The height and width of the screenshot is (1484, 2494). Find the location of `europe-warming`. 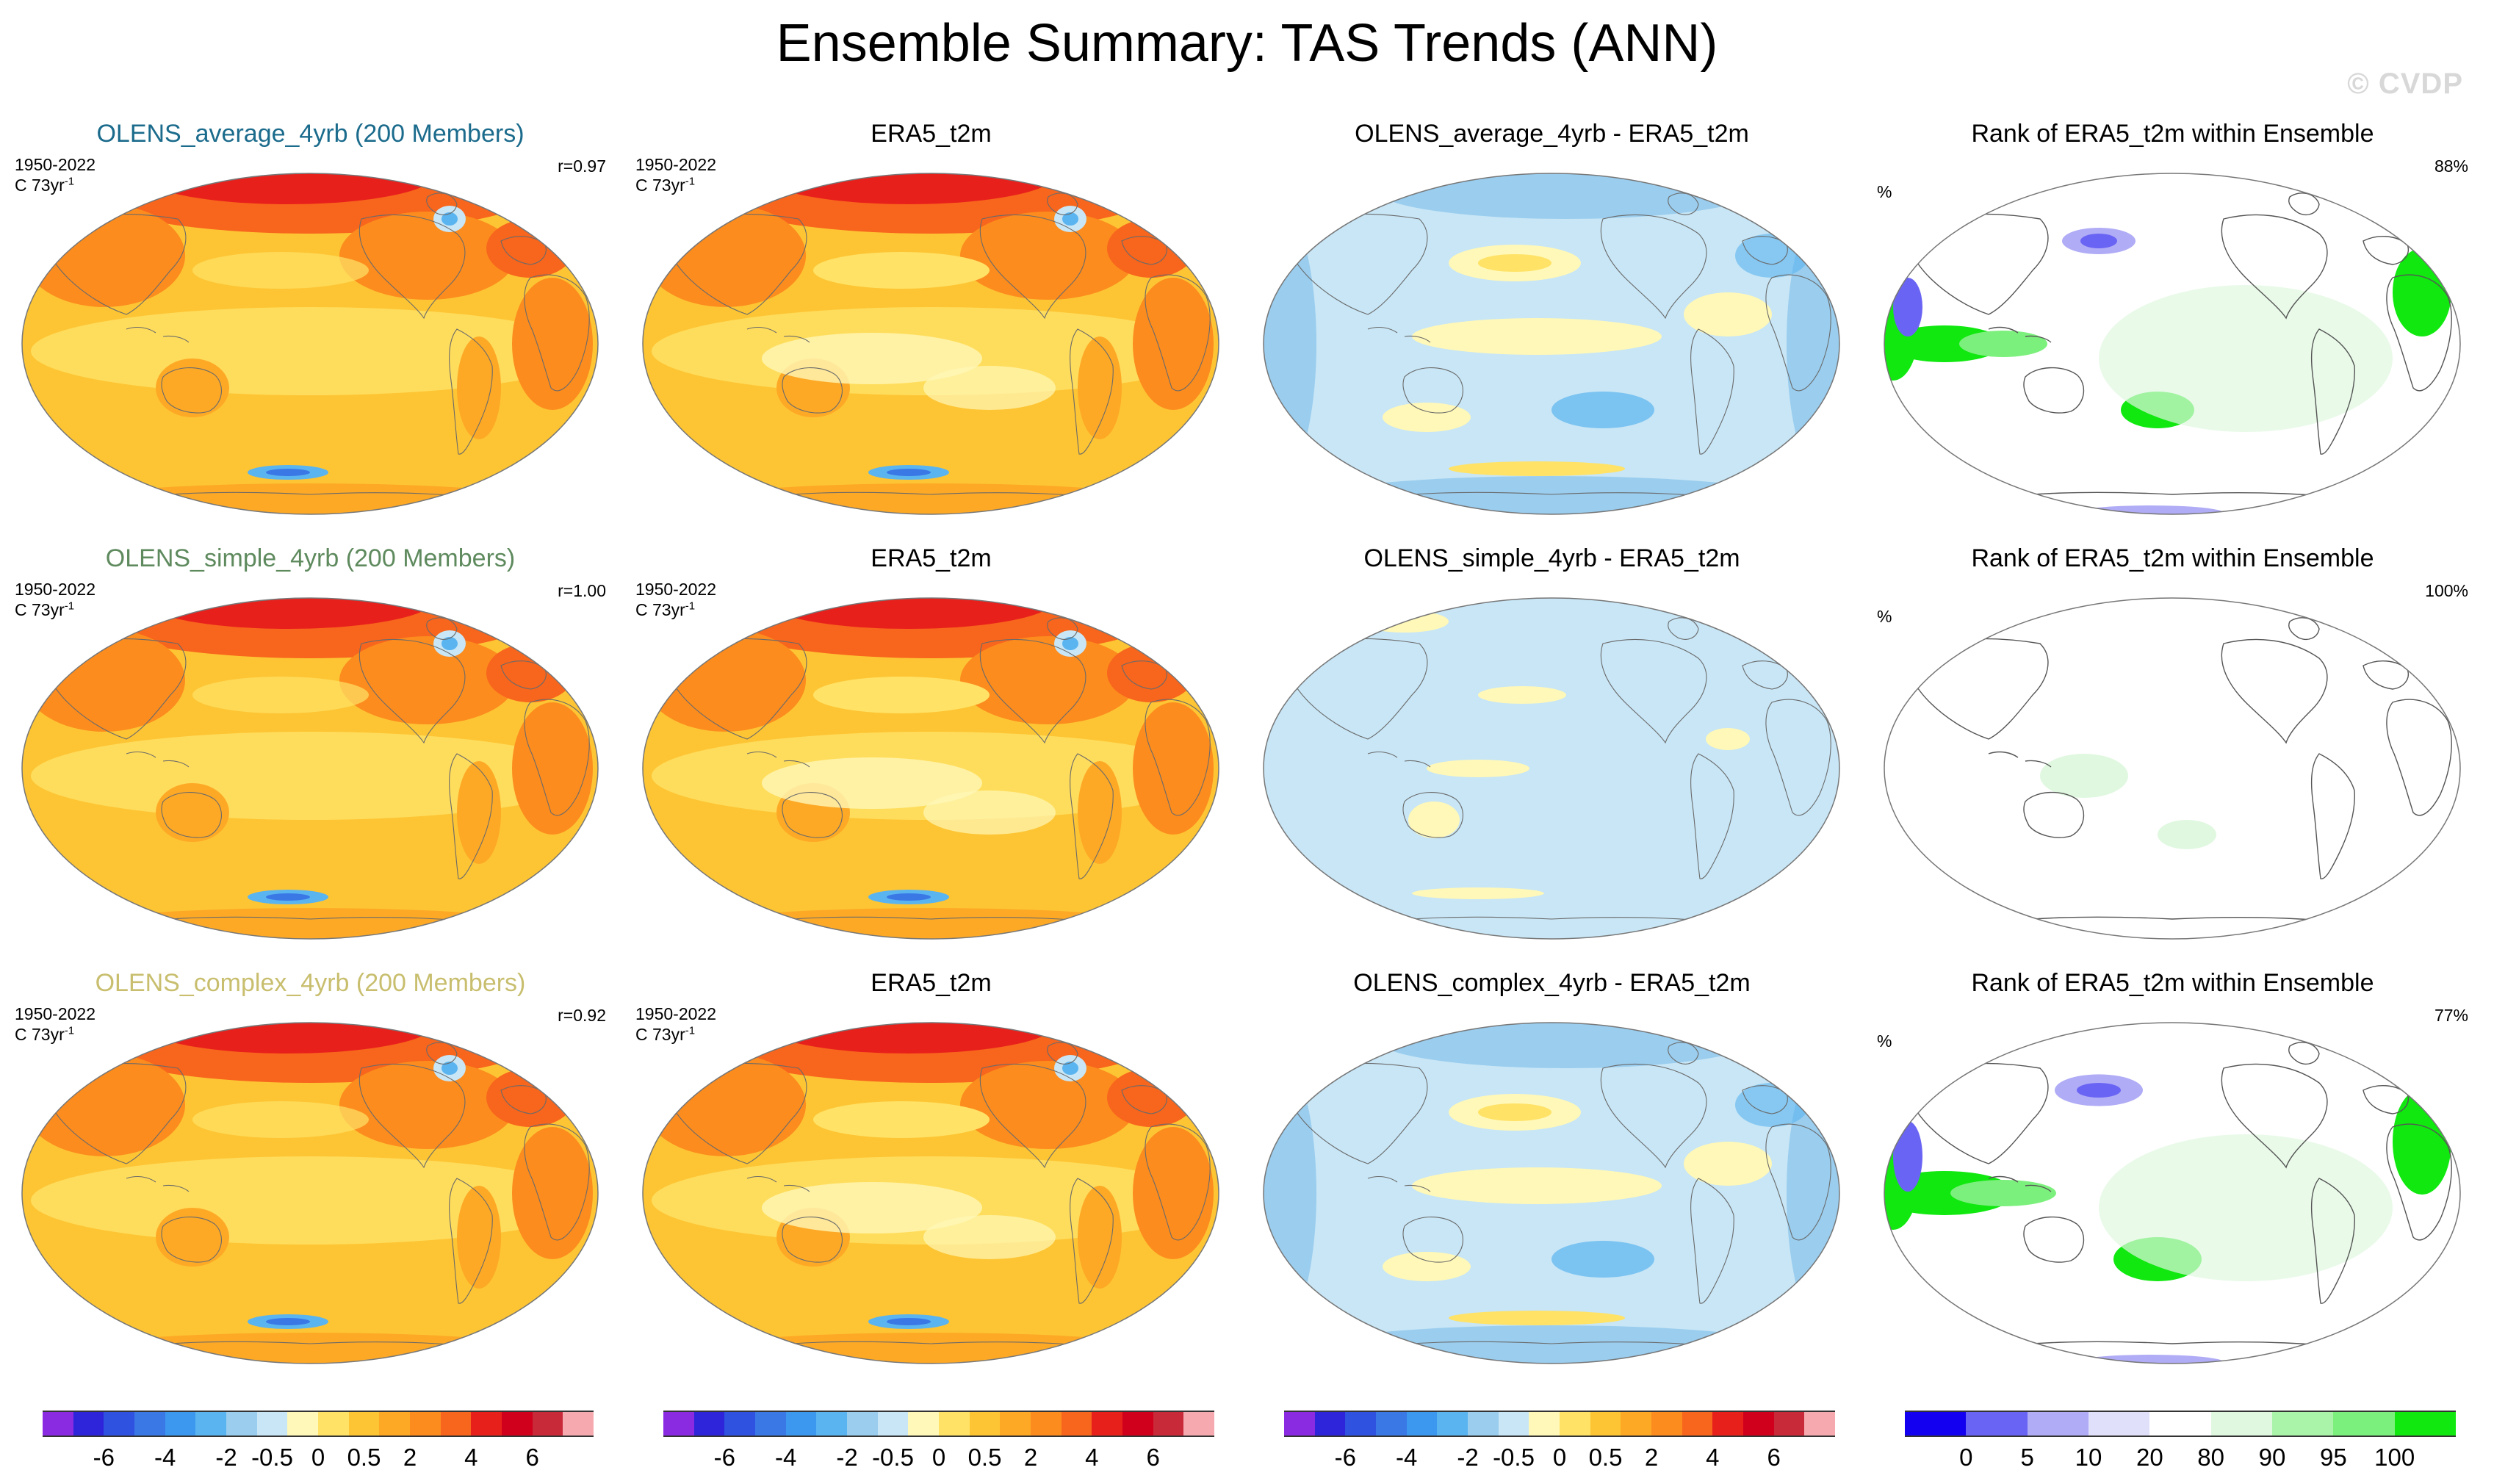

europe-warming is located at coordinates (530, 673).